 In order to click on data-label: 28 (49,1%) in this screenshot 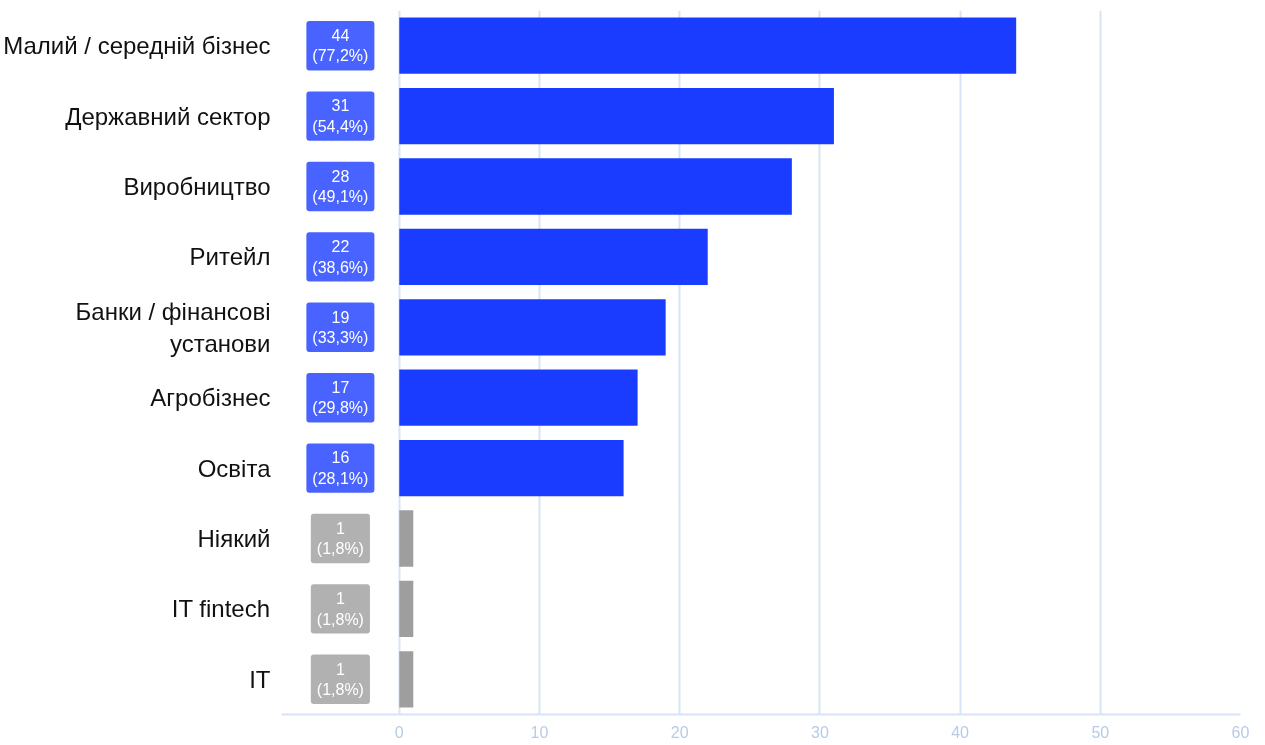, I will do `click(340, 186)`.